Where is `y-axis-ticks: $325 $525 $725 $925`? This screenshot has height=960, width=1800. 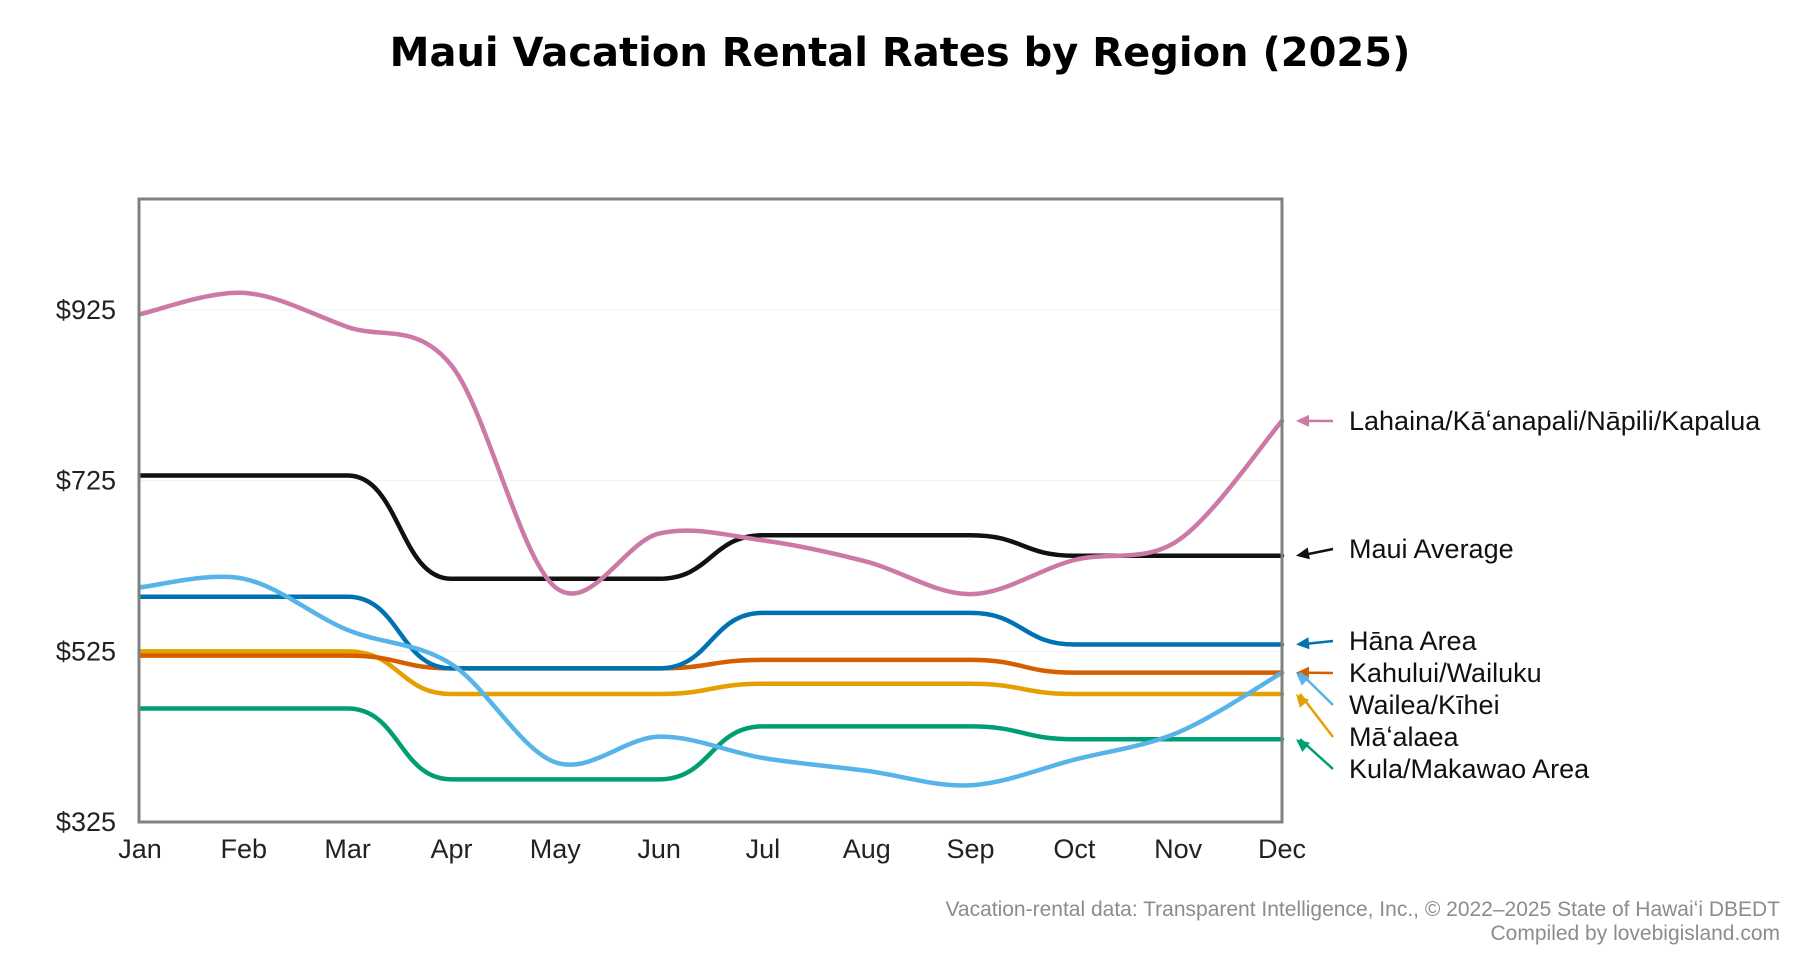
y-axis-ticks: $325 $525 $725 $925 is located at coordinates (86, 566).